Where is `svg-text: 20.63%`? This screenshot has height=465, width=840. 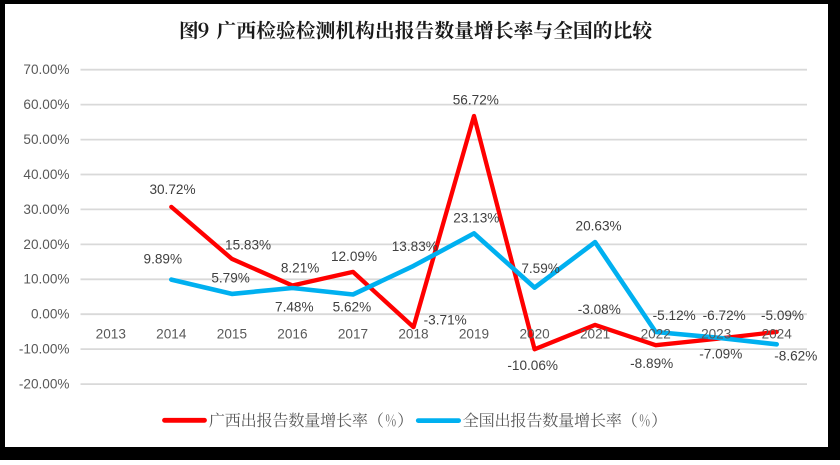
svg-text: 20.63% is located at coordinates (599, 226).